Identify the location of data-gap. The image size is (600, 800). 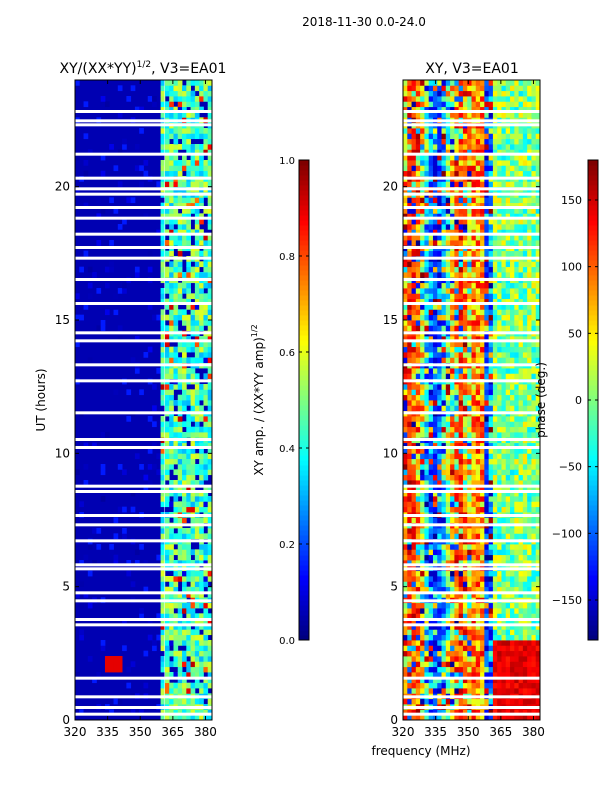
(143, 207).